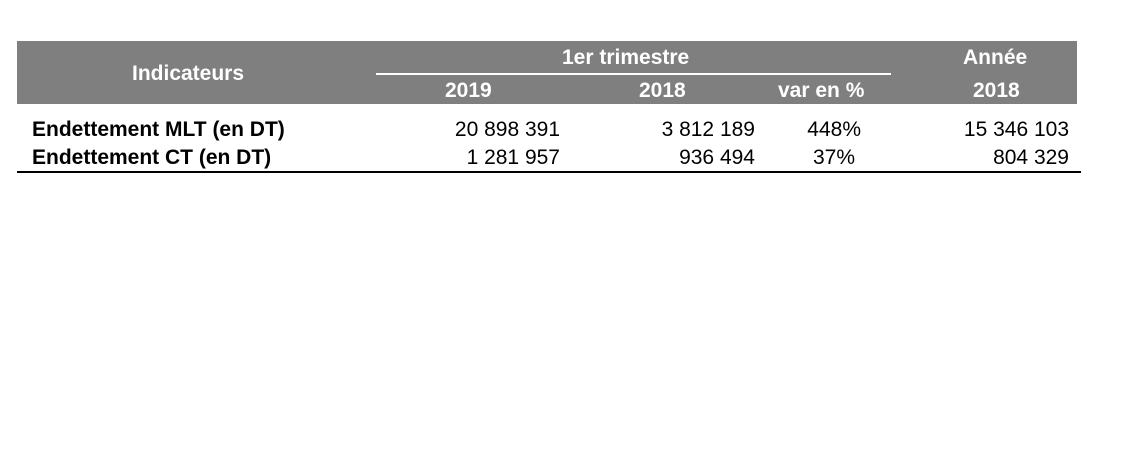 This screenshot has width=1125, height=460. Describe the element at coordinates (834, 129) in the screenshot. I see `value-var: 448%` at that location.